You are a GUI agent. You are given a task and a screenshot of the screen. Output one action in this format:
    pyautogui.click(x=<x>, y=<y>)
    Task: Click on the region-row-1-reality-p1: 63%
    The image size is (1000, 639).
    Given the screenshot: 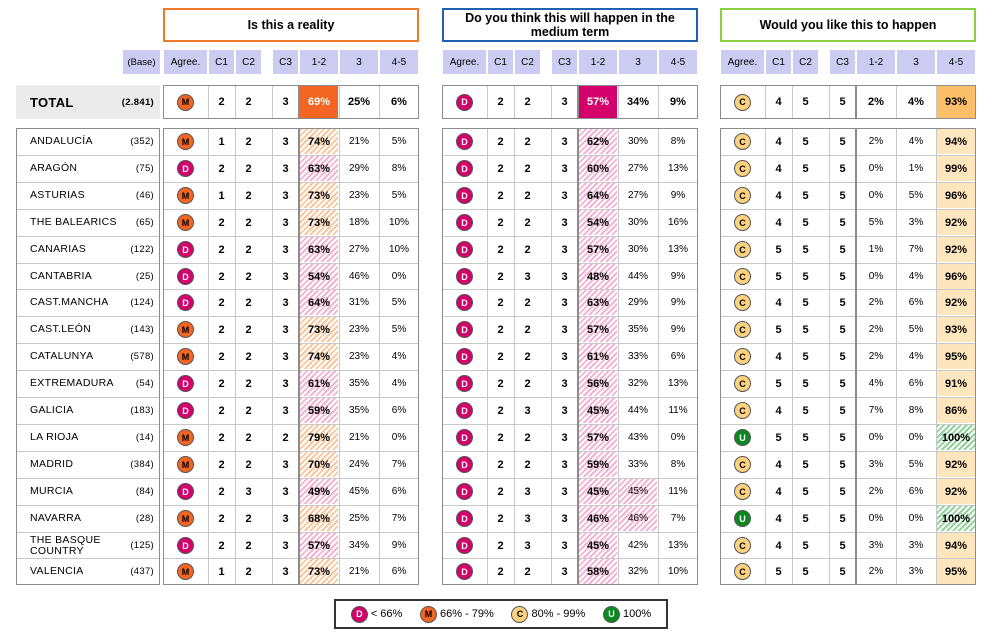 What is the action you would take?
    pyautogui.click(x=319, y=168)
    